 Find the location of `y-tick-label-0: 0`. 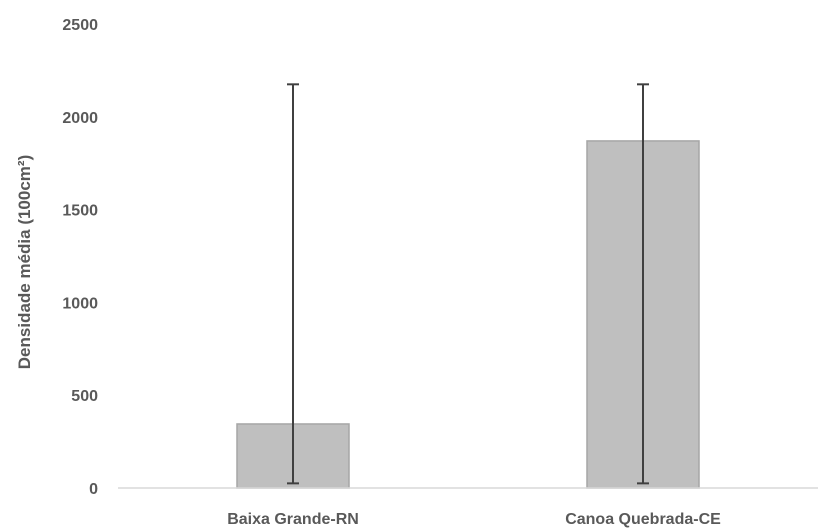

y-tick-label-0: 0 is located at coordinates (93, 489).